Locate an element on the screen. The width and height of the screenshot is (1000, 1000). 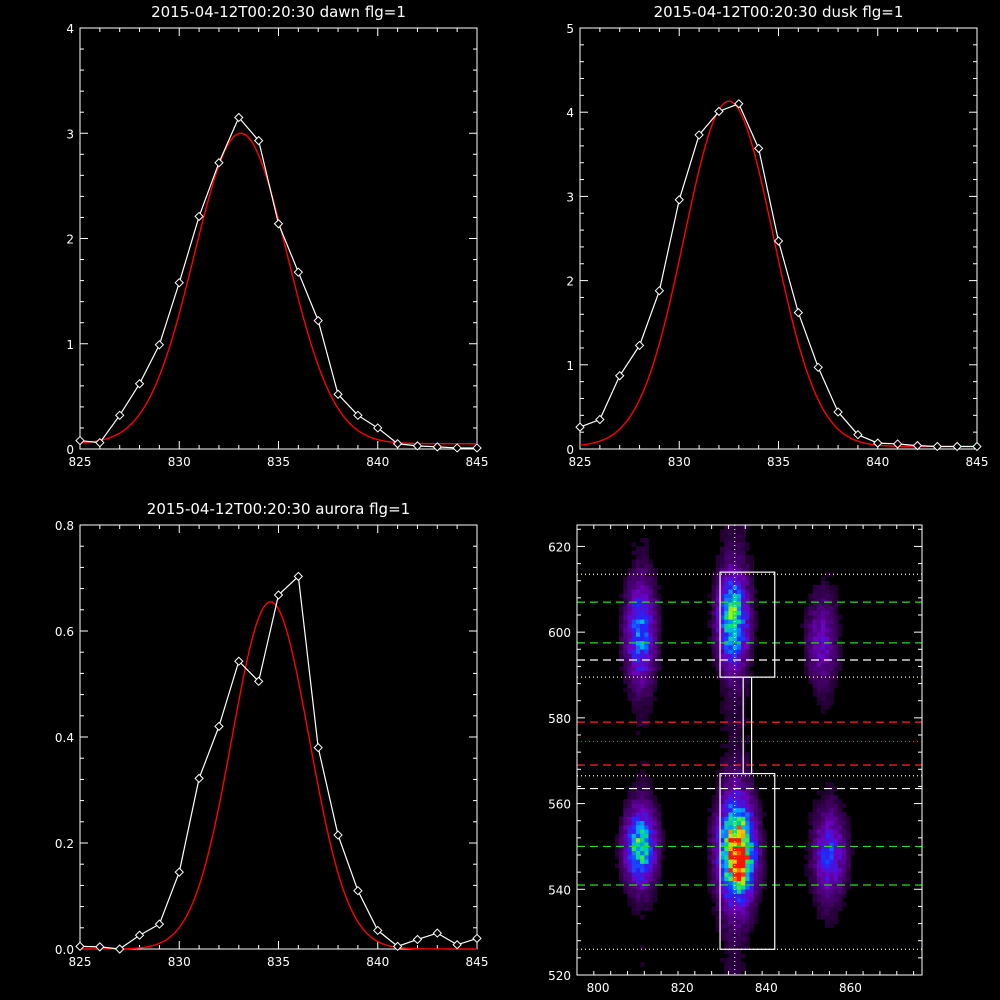
dusk-data-point is located at coordinates (600, 419).